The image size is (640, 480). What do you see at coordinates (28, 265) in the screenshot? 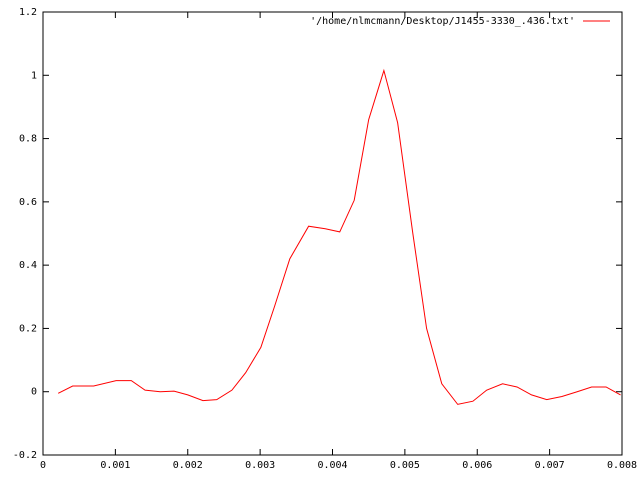
I see `y-tick-label: 0.4` at bounding box center [28, 265].